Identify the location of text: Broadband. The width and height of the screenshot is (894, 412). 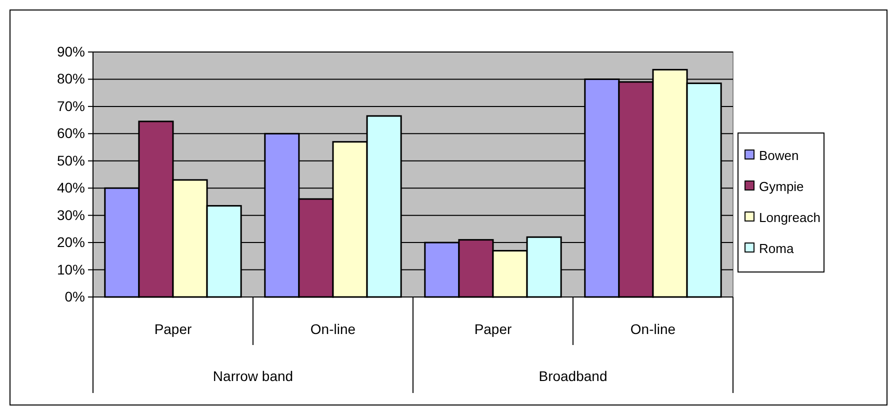
(573, 376).